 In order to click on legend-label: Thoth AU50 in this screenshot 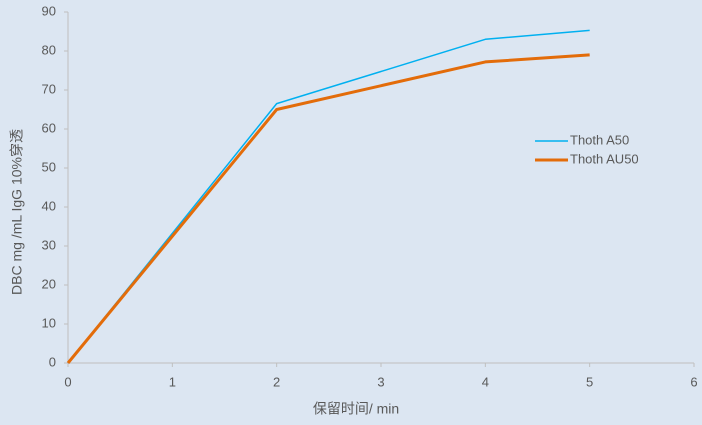, I will do `click(604, 158)`.